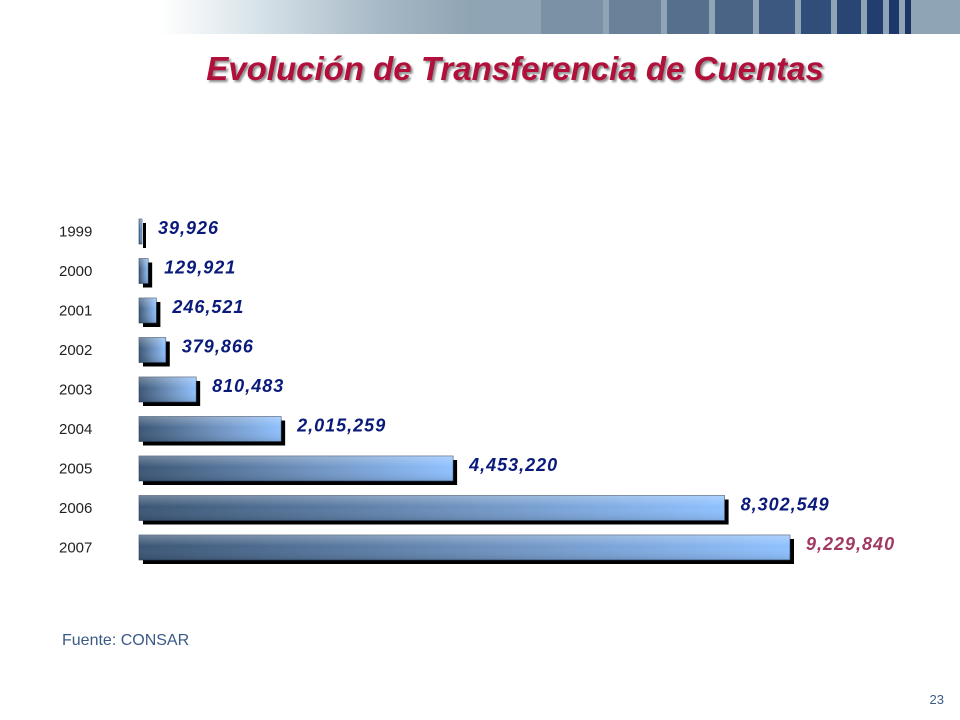 The height and width of the screenshot is (720, 960). I want to click on value-label: 129,921, so click(200, 268).